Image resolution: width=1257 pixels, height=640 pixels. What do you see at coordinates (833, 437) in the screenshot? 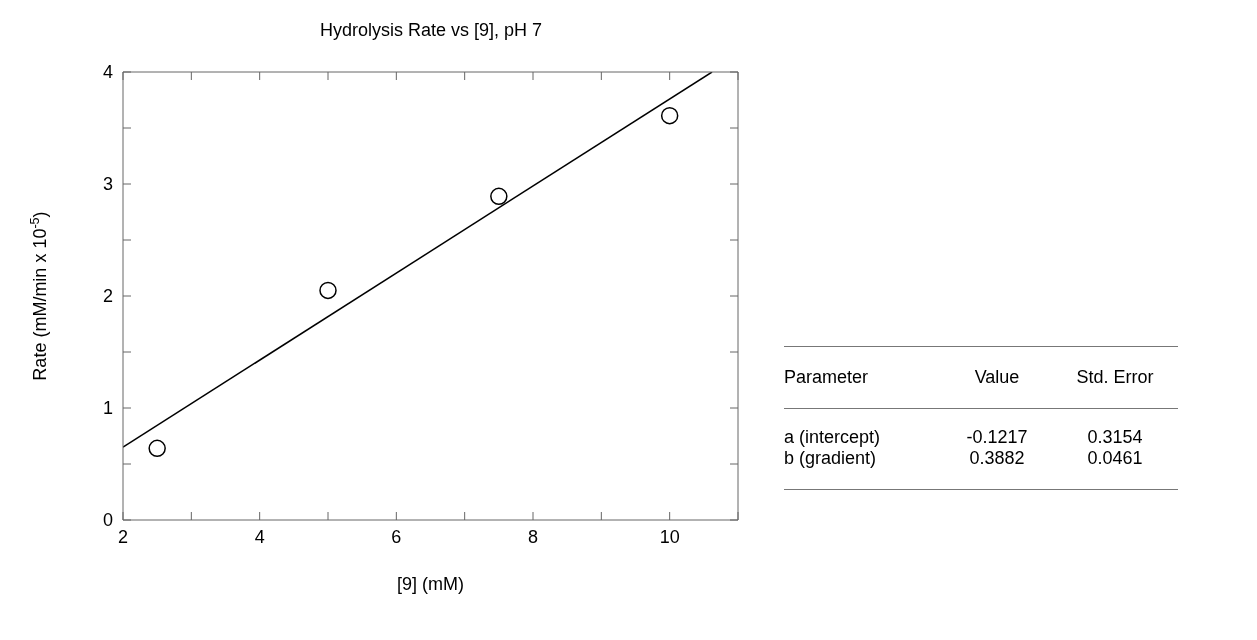
I see `text: a (intercept)` at bounding box center [833, 437].